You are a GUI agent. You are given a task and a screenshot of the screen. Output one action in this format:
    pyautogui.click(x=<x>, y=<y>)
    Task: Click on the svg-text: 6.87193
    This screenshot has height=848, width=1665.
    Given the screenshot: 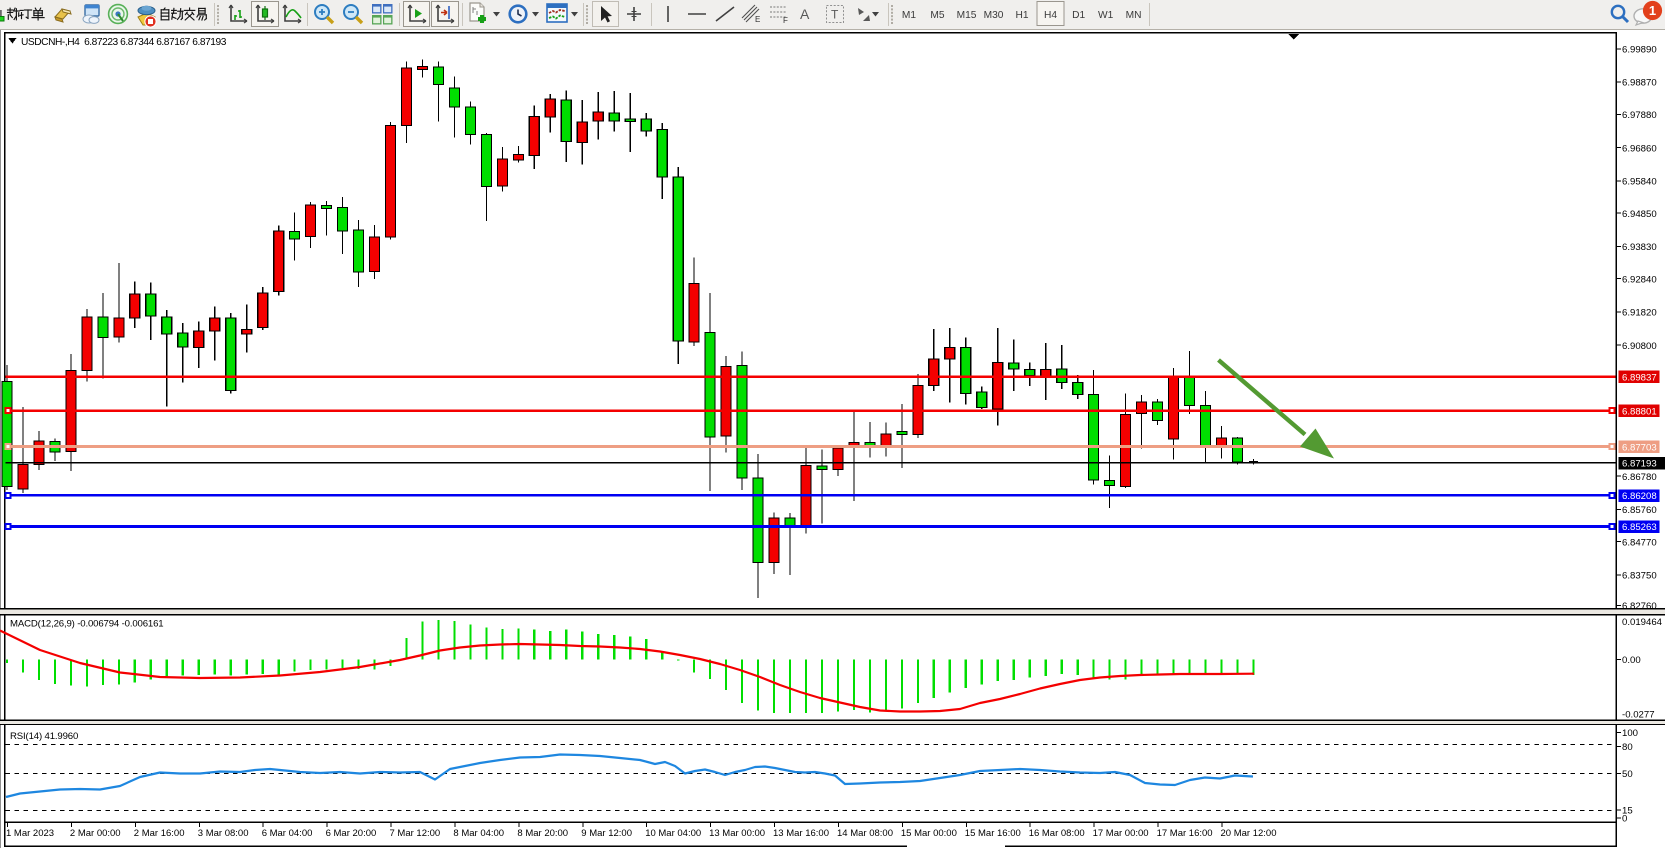 What is the action you would take?
    pyautogui.click(x=1639, y=464)
    